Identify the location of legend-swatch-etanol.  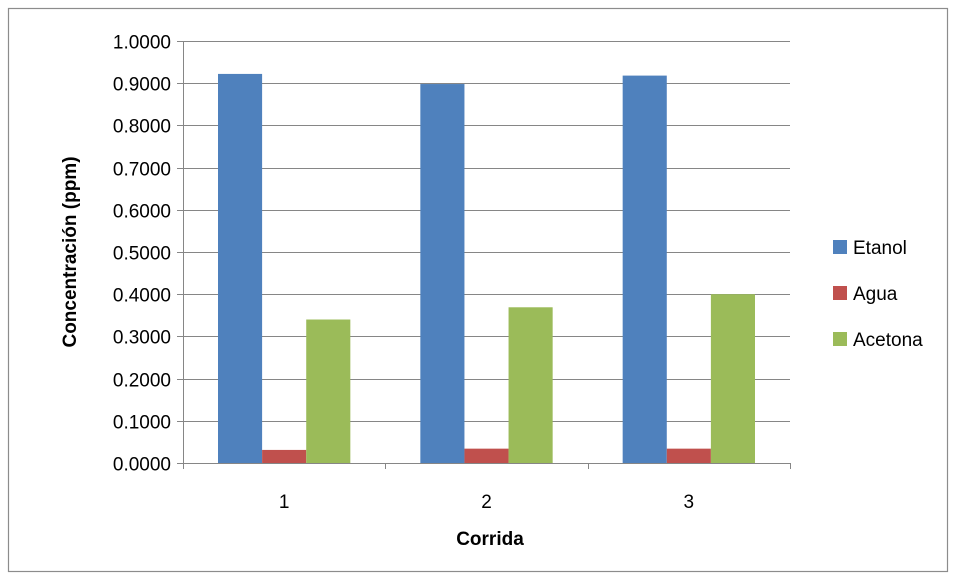
(840, 247).